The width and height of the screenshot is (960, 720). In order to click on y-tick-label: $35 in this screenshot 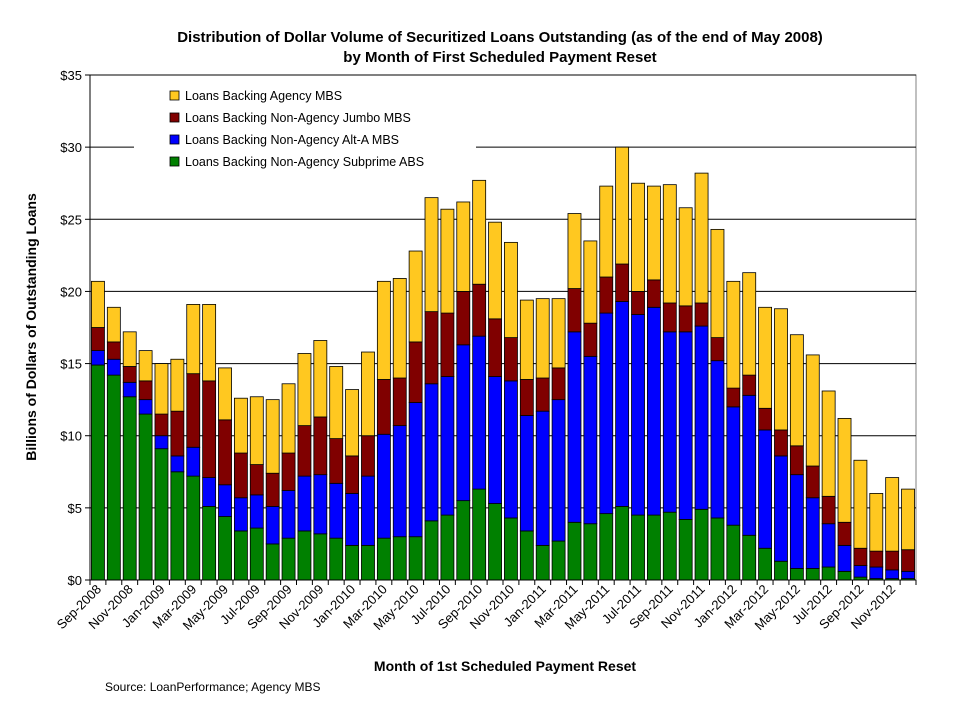, I will do `click(71, 75)`.